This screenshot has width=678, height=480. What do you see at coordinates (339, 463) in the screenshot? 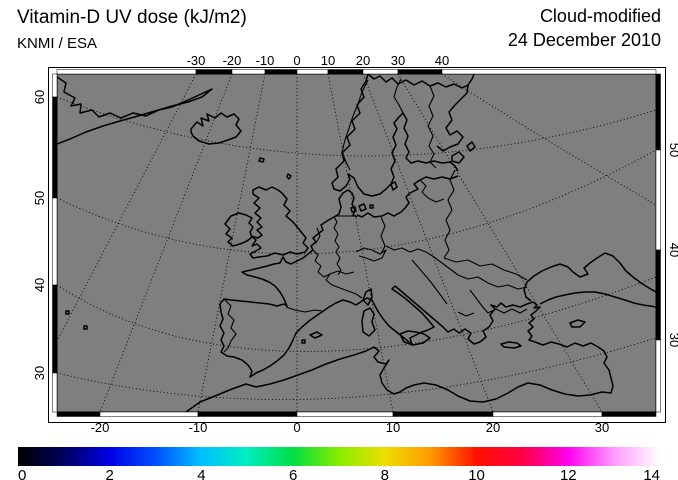
I see `colorbar: 0 2 4 6 8 10 12 14` at bounding box center [339, 463].